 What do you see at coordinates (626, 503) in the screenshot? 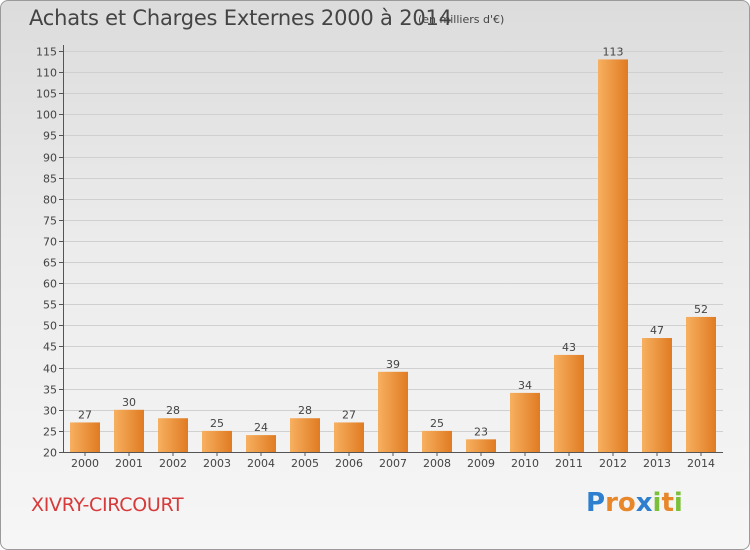
I see `logo-letter: o` at bounding box center [626, 503].